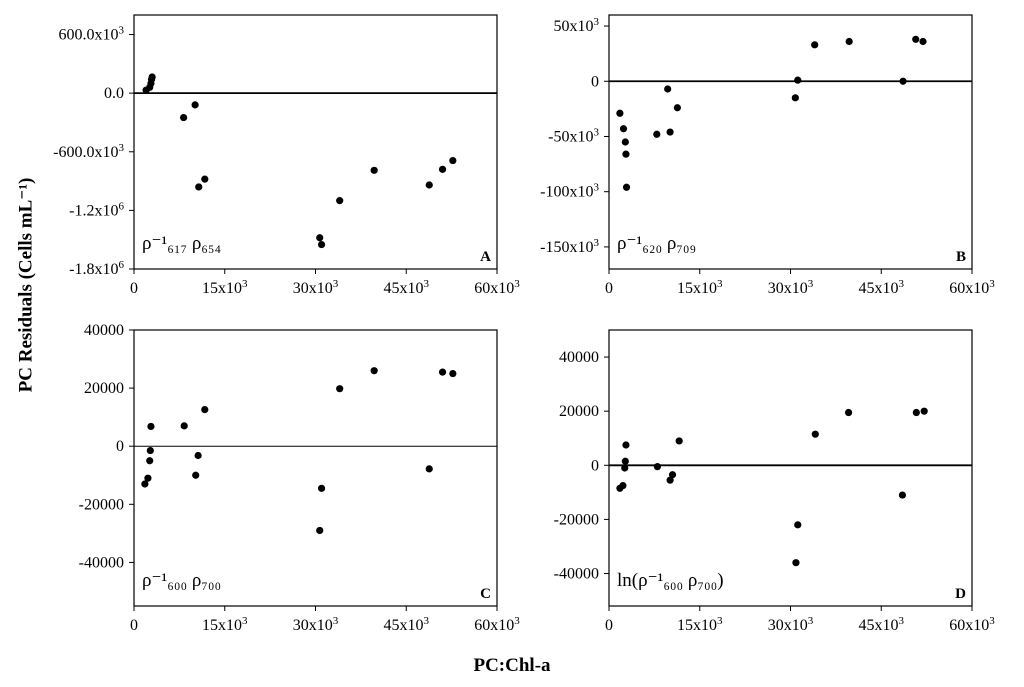 Image resolution: width=1024 pixels, height=687 pixels. Describe the element at coordinates (790, 142) in the screenshot. I see `plot-area-b` at that location.